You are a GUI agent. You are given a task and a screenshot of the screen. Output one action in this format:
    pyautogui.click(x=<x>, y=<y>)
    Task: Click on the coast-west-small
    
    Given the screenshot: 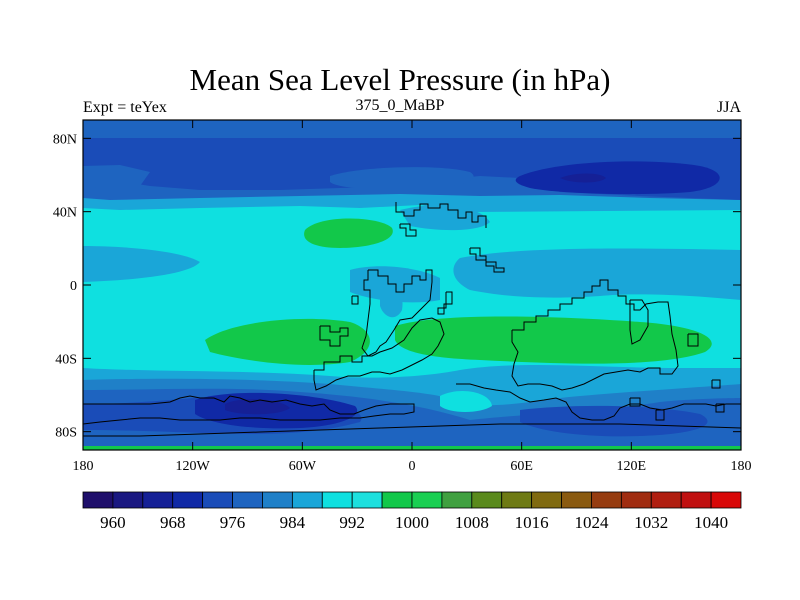 What is the action you would take?
    pyautogui.click(x=334, y=336)
    